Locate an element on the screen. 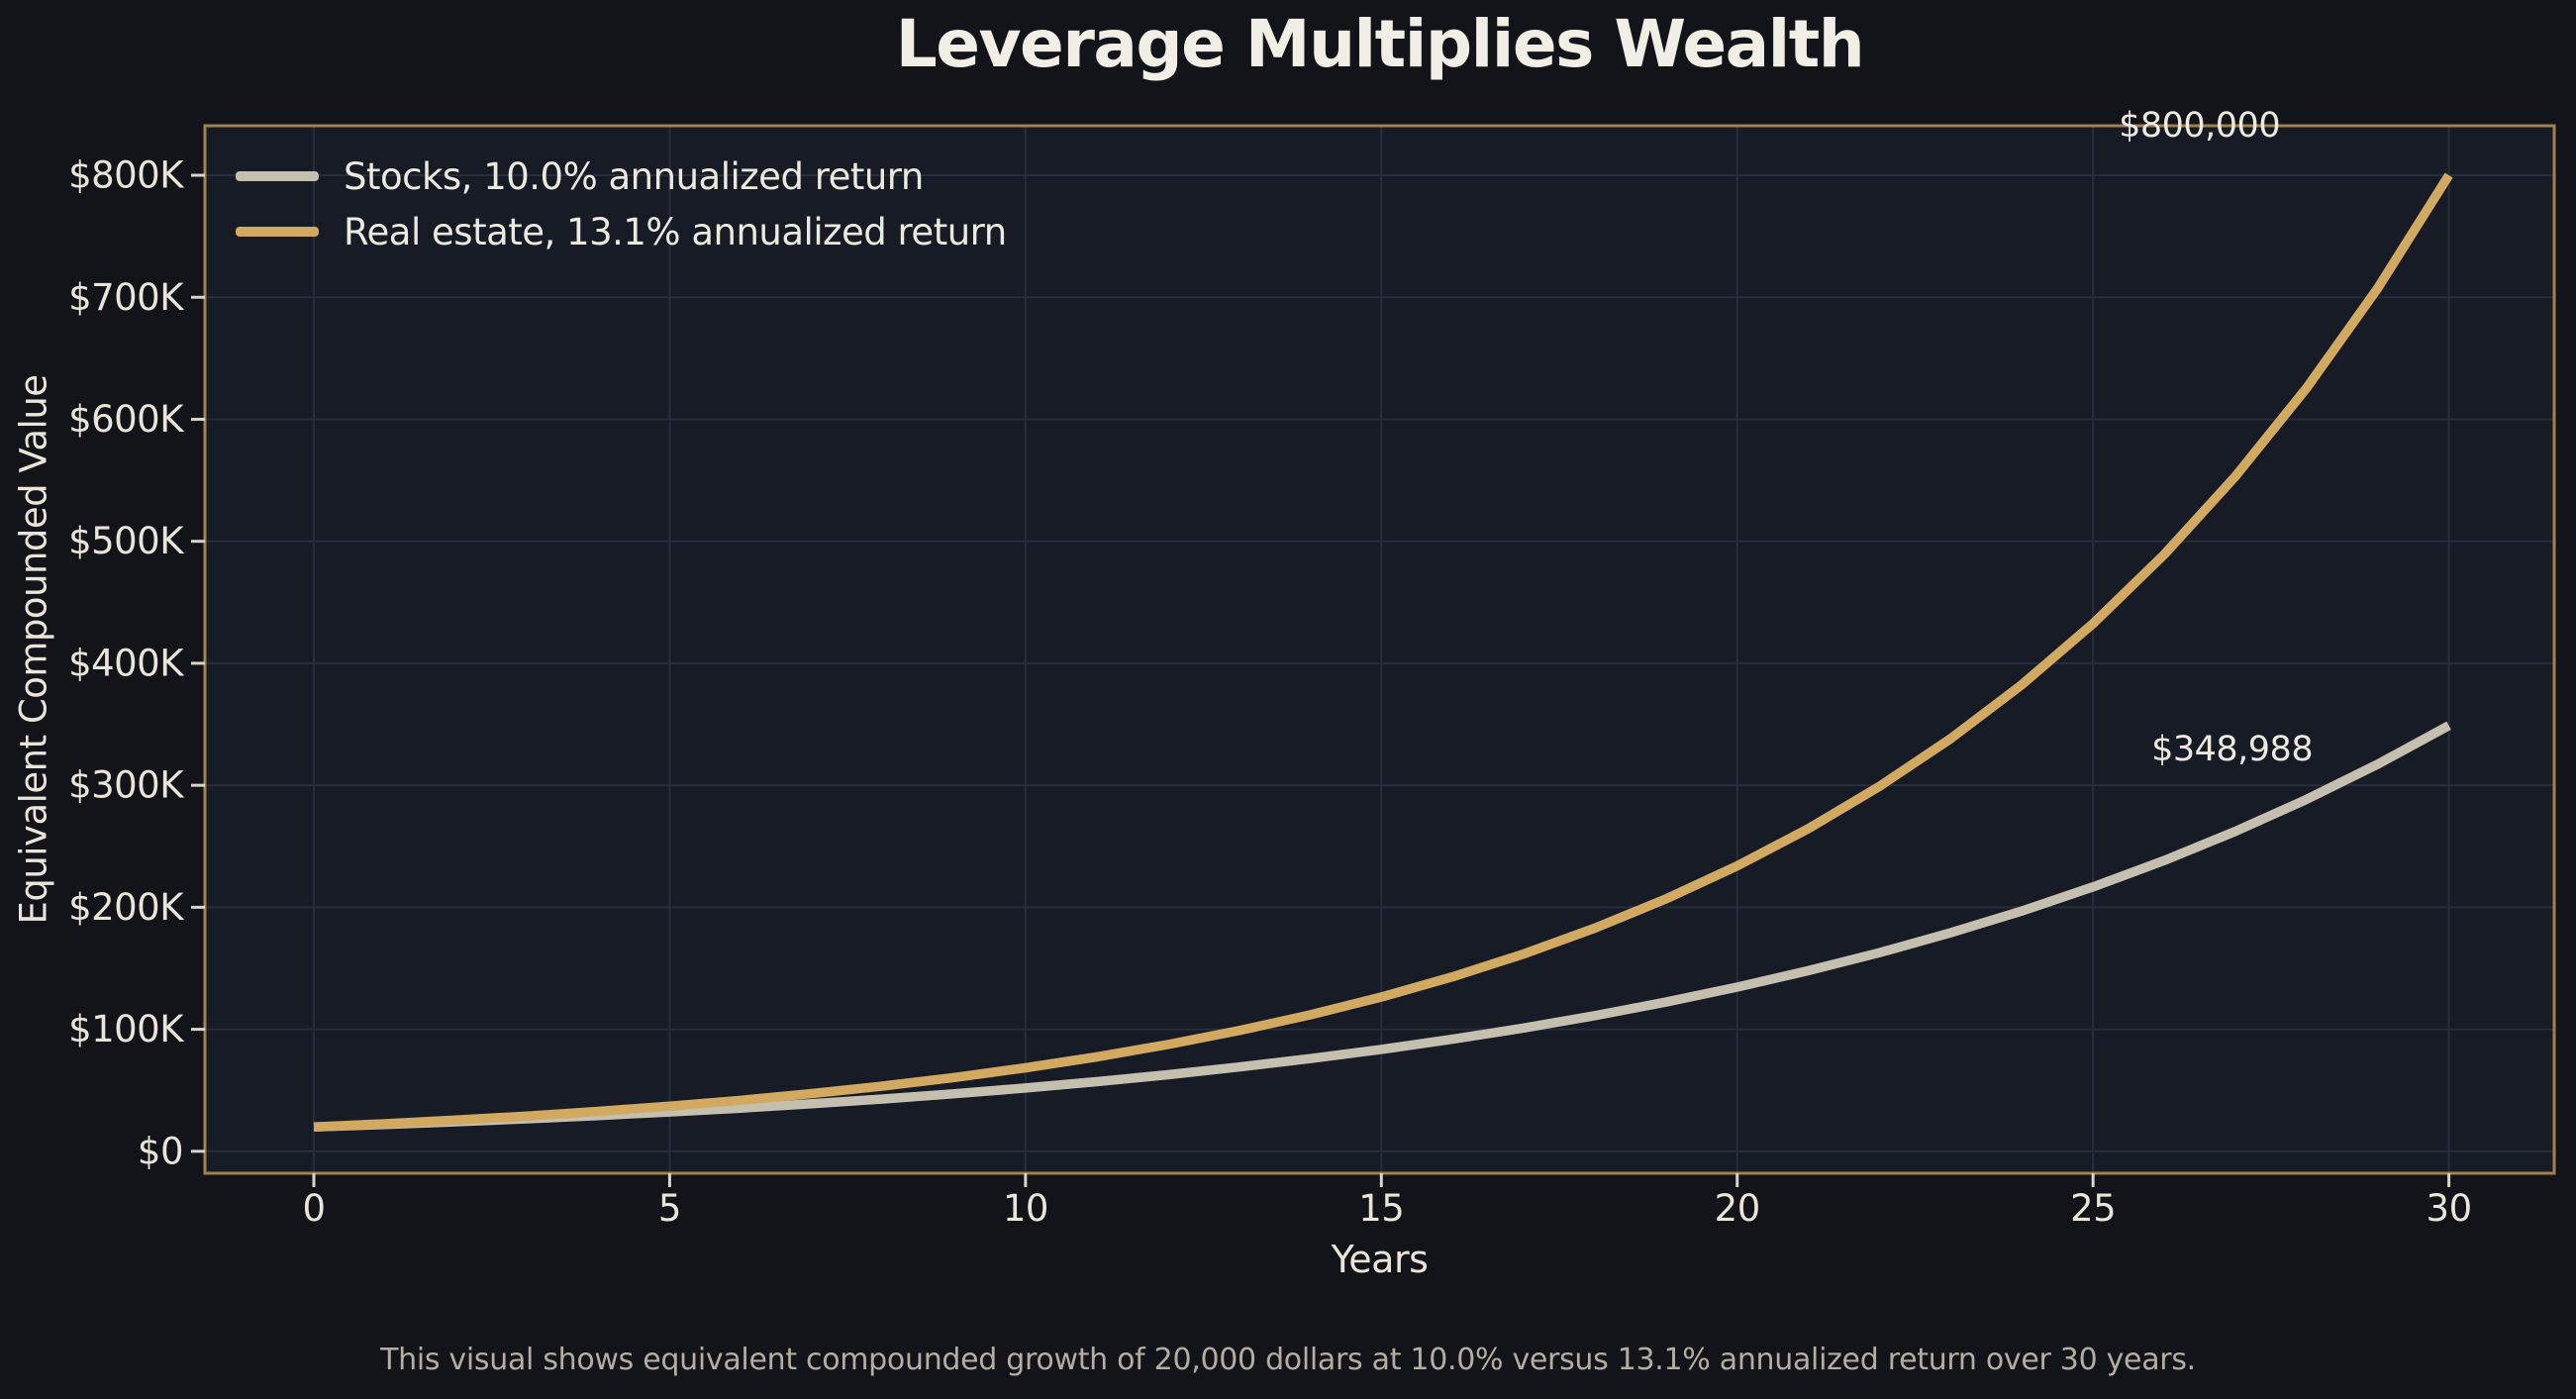  x-tick-label: 15 is located at coordinates (1381, 1208).